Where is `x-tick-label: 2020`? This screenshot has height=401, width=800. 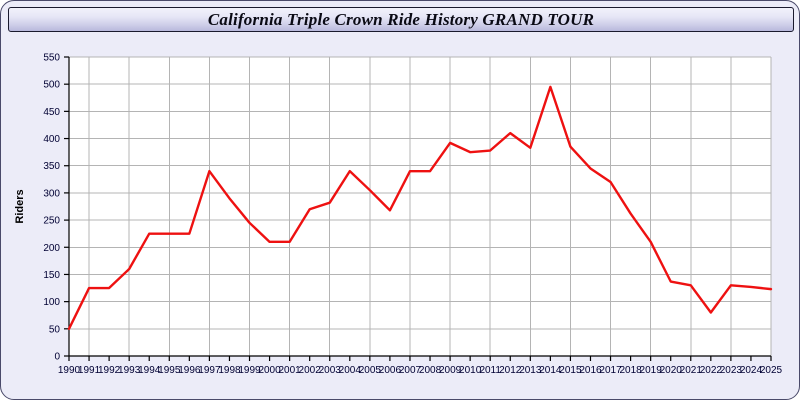 x-tick-label: 2020 is located at coordinates (671, 370).